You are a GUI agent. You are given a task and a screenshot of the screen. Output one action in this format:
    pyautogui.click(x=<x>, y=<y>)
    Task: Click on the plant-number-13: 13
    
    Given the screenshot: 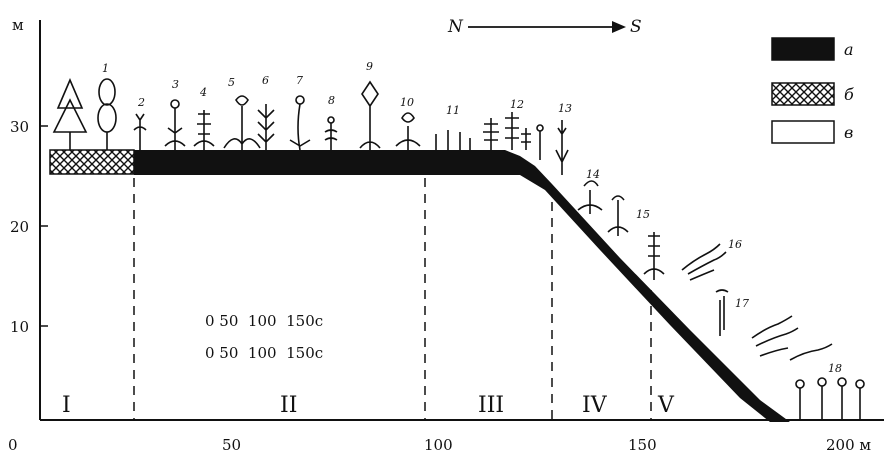 What is the action you would take?
    pyautogui.click(x=565, y=108)
    